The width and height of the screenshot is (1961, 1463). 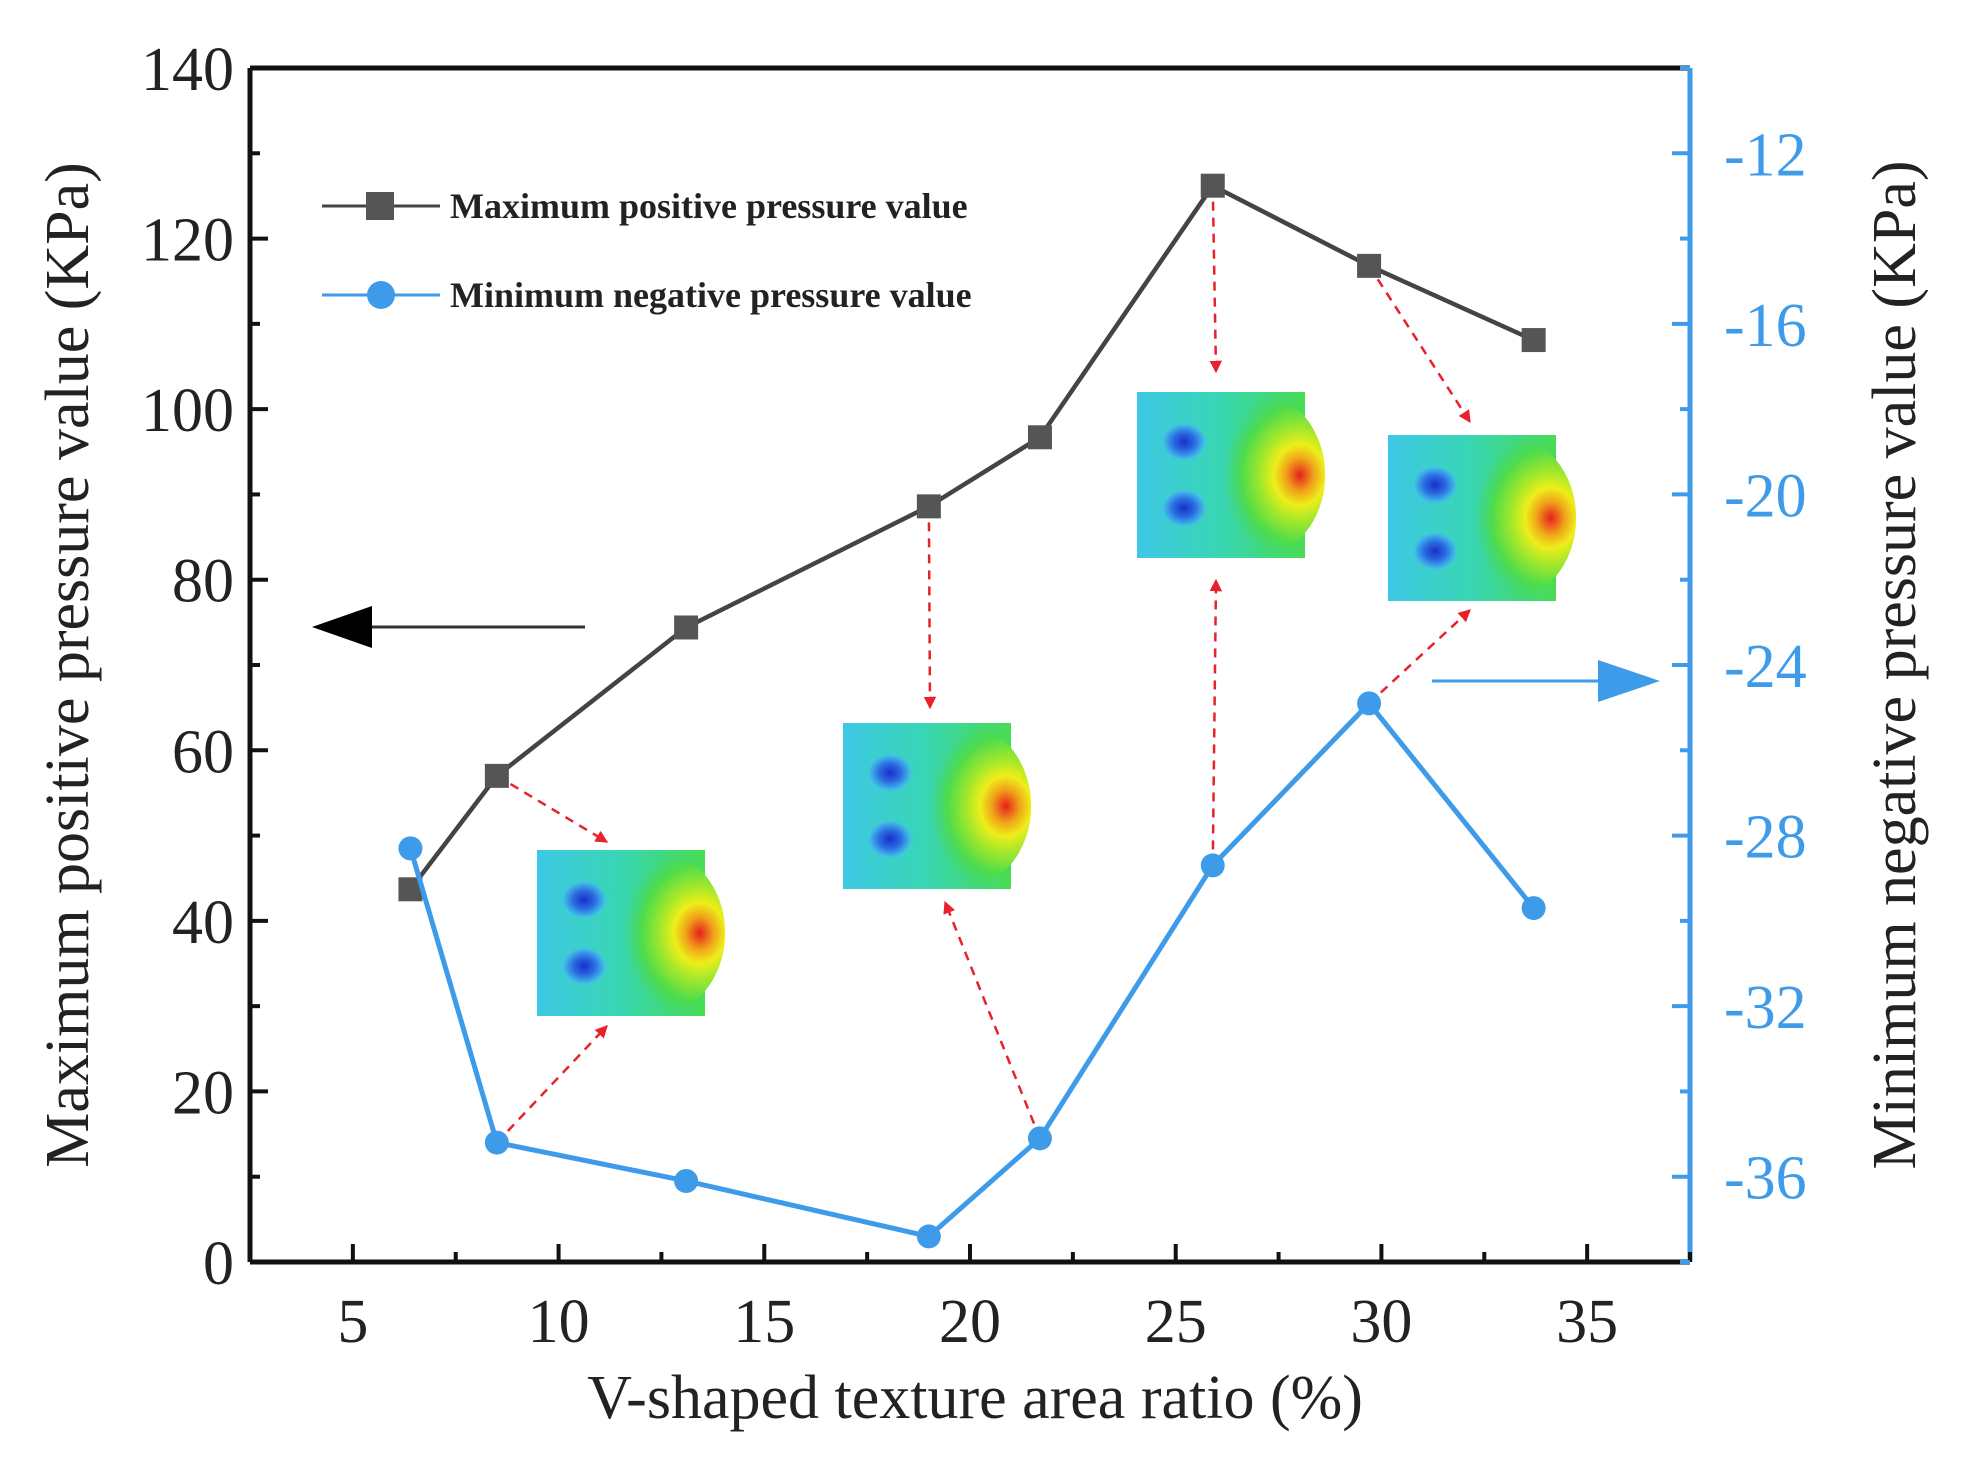 I want to click on y-tick-label: 40, so click(x=203, y=923).